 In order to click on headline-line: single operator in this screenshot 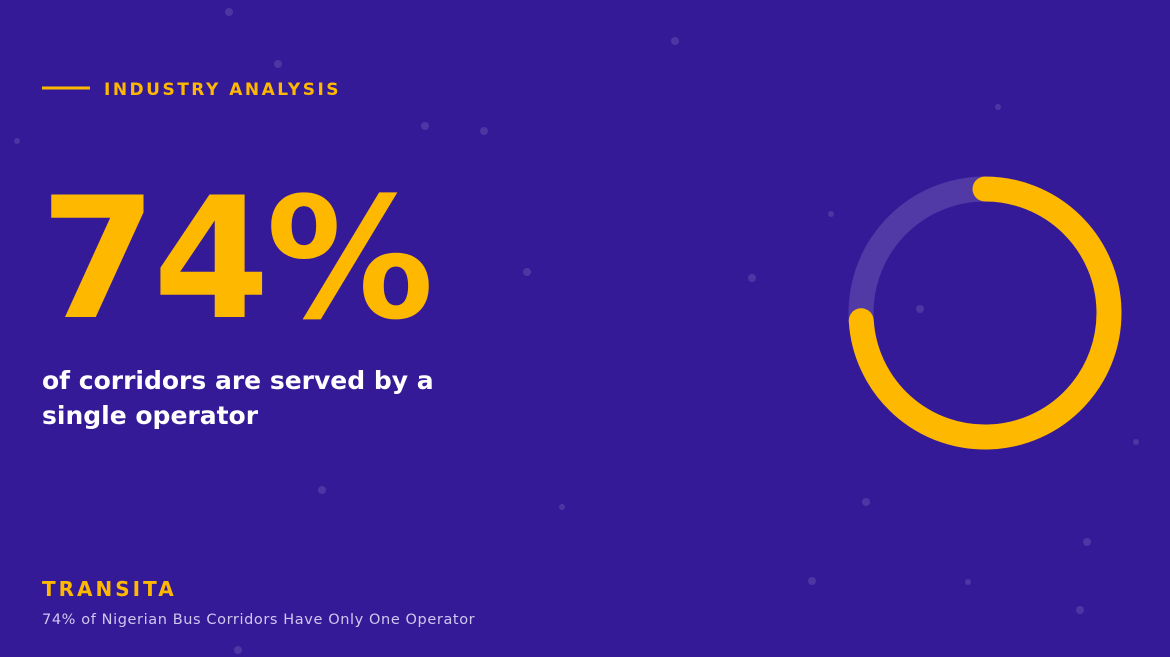, I will do `click(150, 415)`.